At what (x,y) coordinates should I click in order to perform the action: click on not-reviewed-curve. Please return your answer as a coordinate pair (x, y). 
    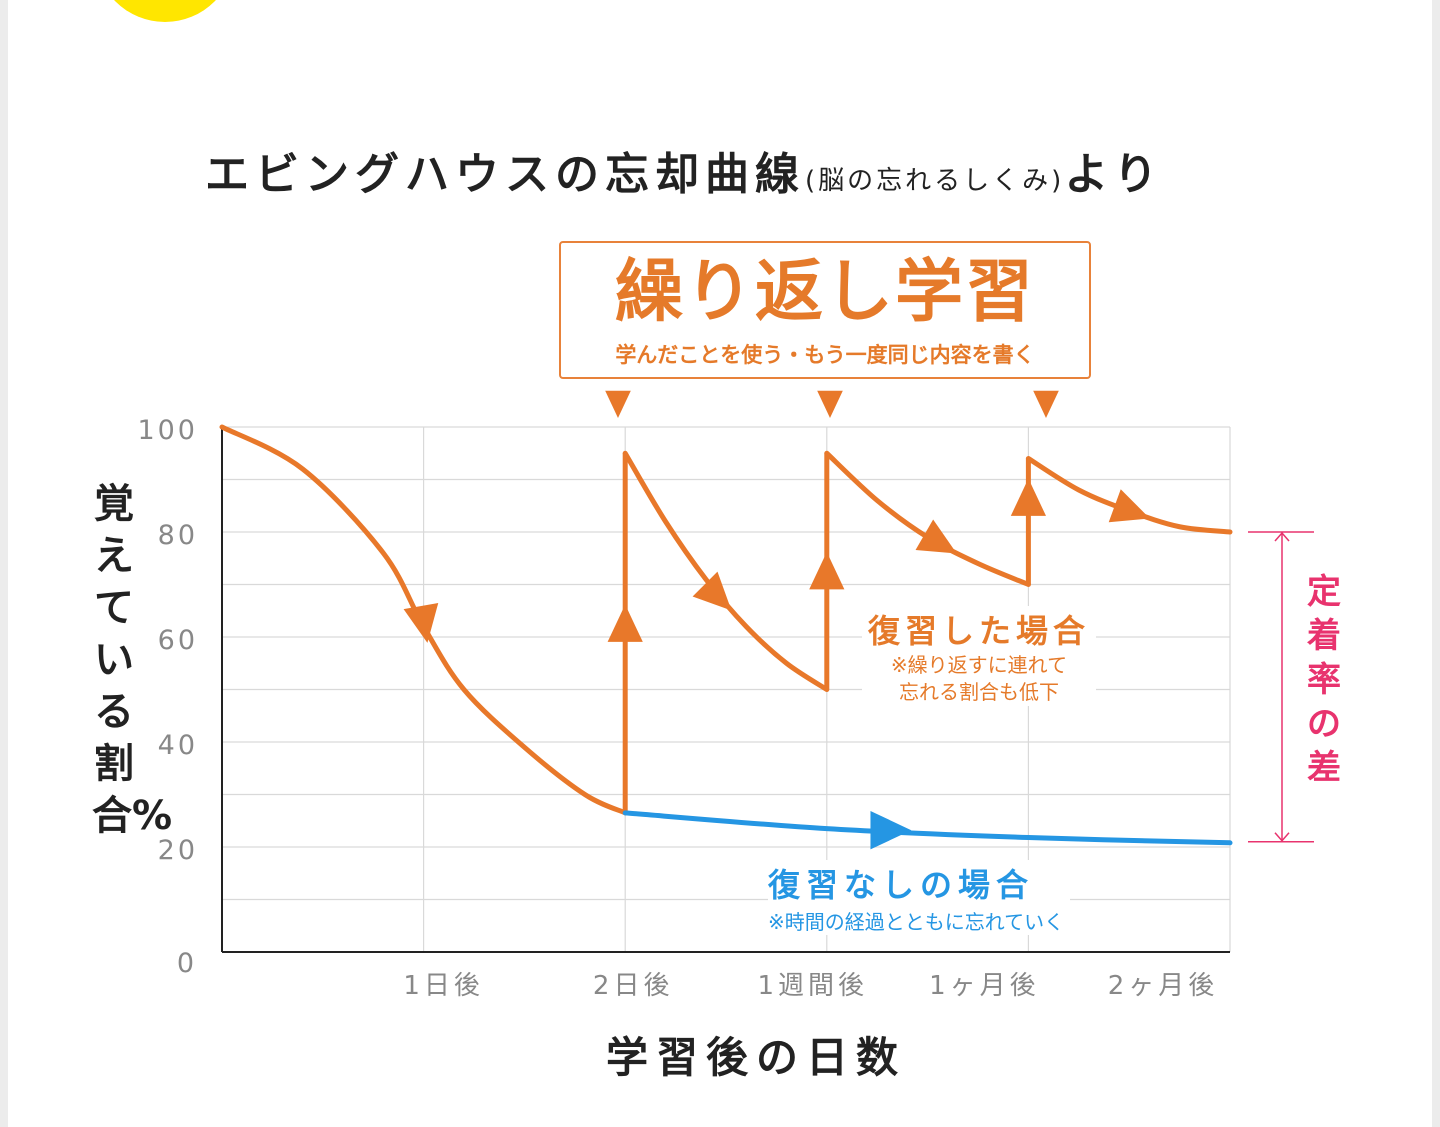
    Looking at the image, I should click on (927, 828).